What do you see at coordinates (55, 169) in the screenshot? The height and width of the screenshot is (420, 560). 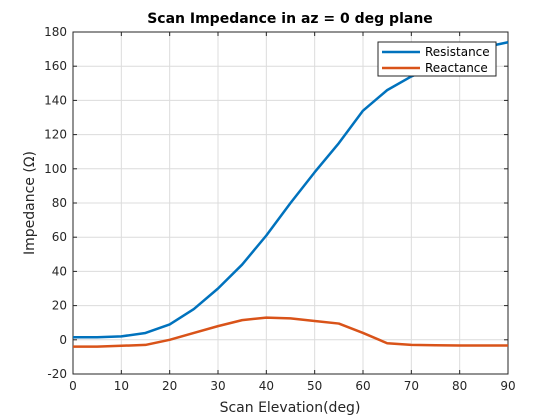 I see `y-tick-label: 100` at bounding box center [55, 169].